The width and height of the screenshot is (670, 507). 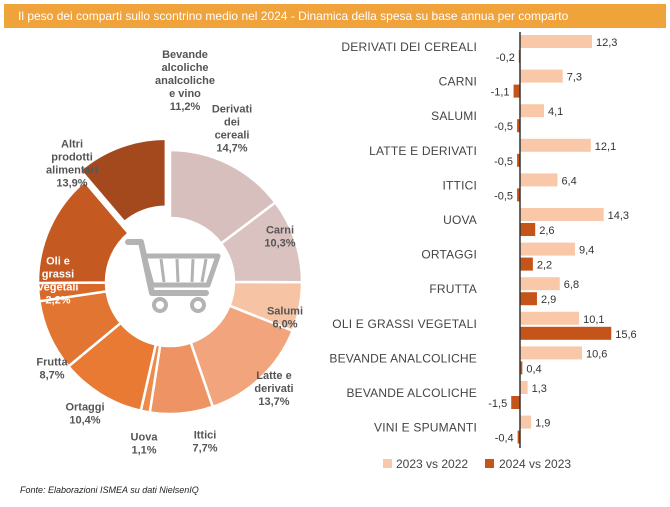 What do you see at coordinates (284, 325) in the screenshot?
I see `donut-label-salumi: 6,0%` at bounding box center [284, 325].